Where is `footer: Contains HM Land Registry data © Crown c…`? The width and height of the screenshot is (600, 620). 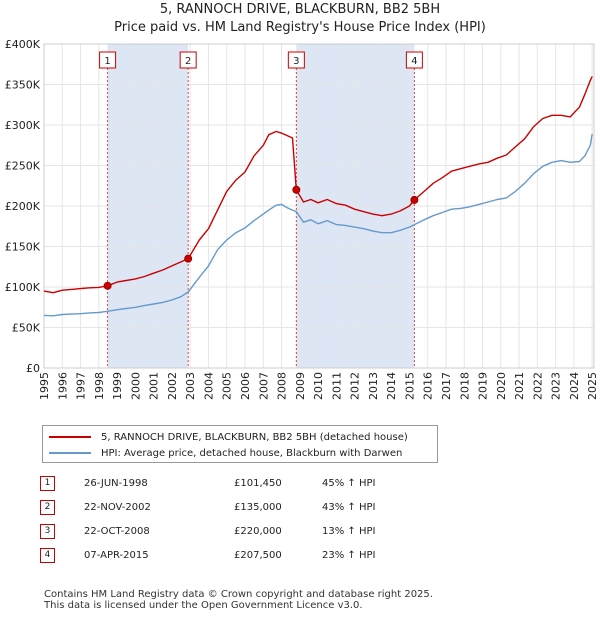 footer: Contains HM Land Registry data © Crown c… is located at coordinates (238, 600).